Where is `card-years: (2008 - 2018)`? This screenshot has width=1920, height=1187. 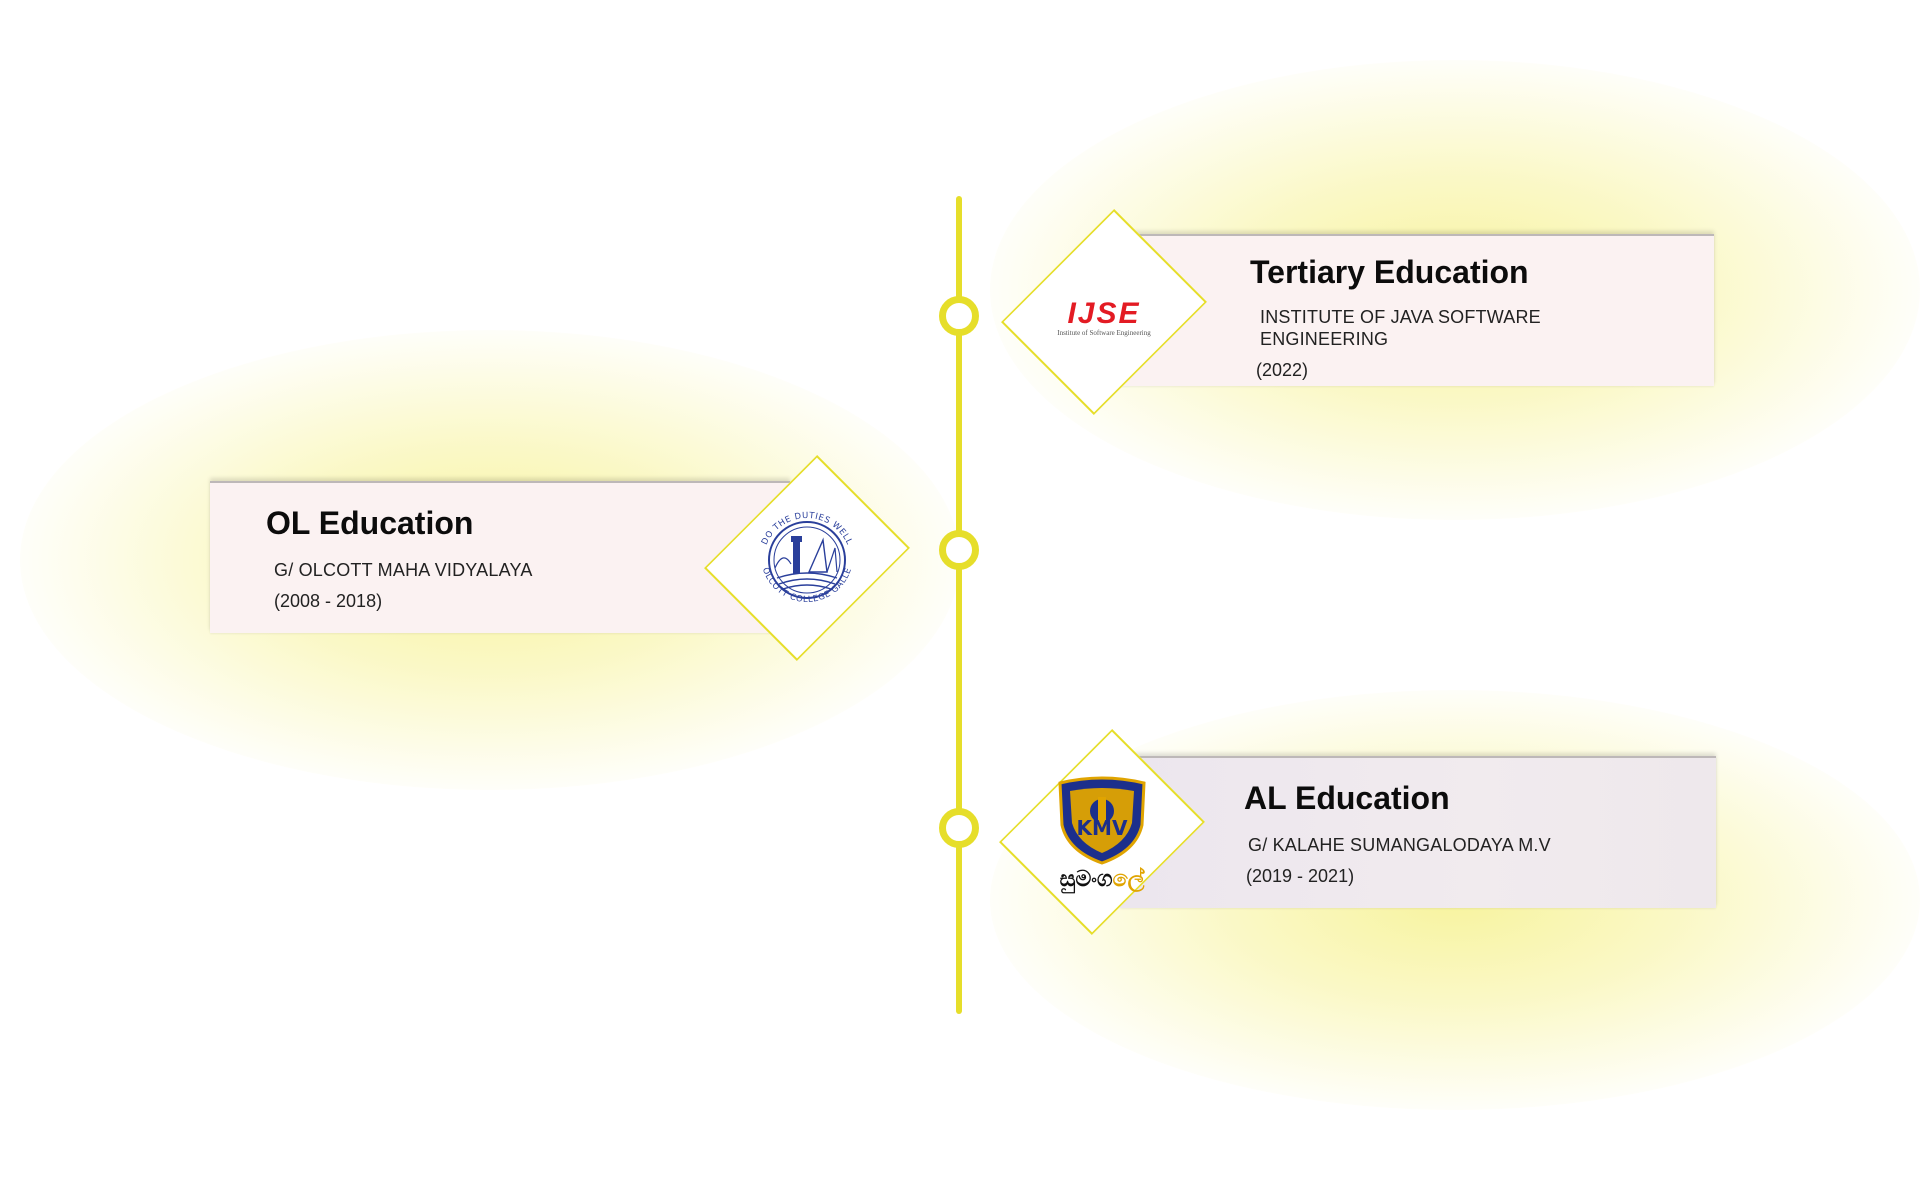
card-years: (2008 - 2018) is located at coordinates (328, 601).